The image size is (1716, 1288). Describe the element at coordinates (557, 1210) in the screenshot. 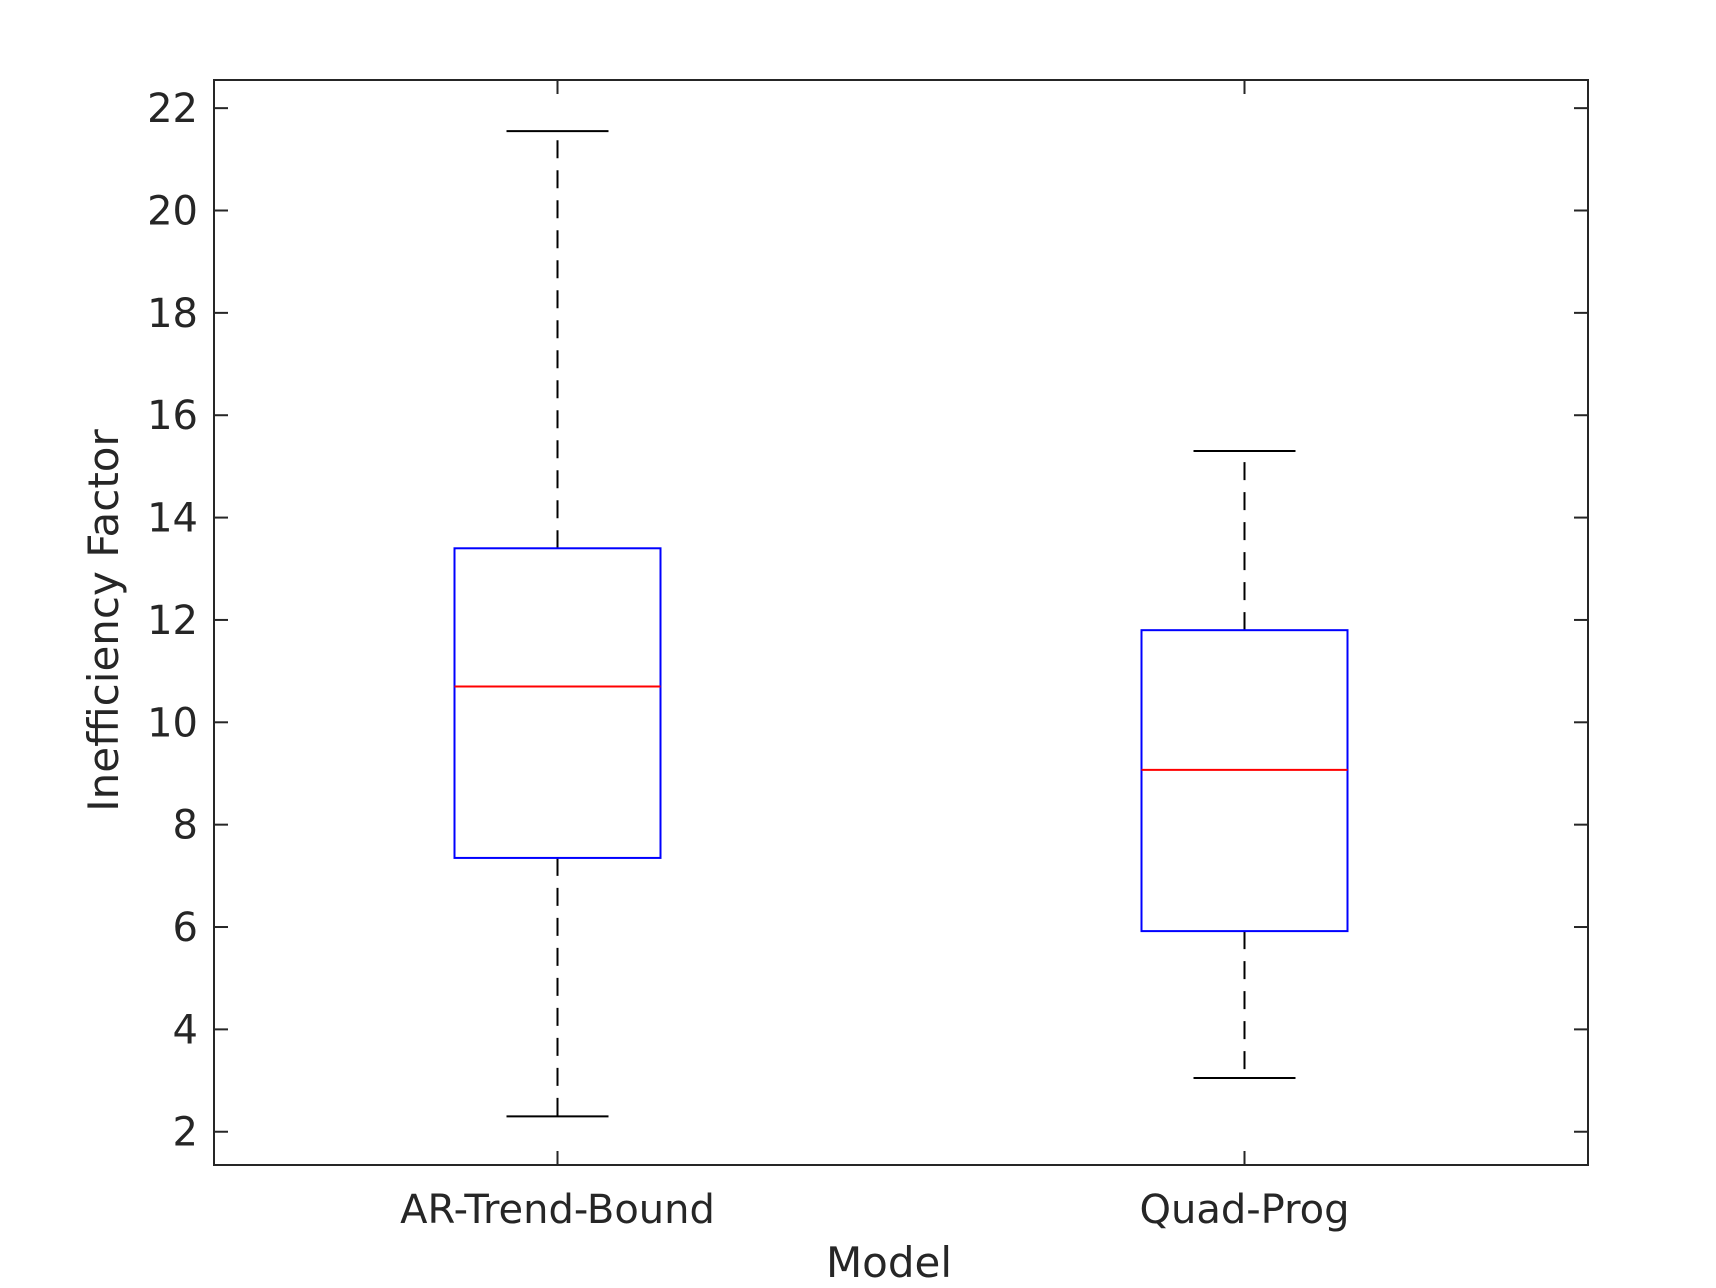

I see `x-tick-label: AR-Trend-Bound` at that location.